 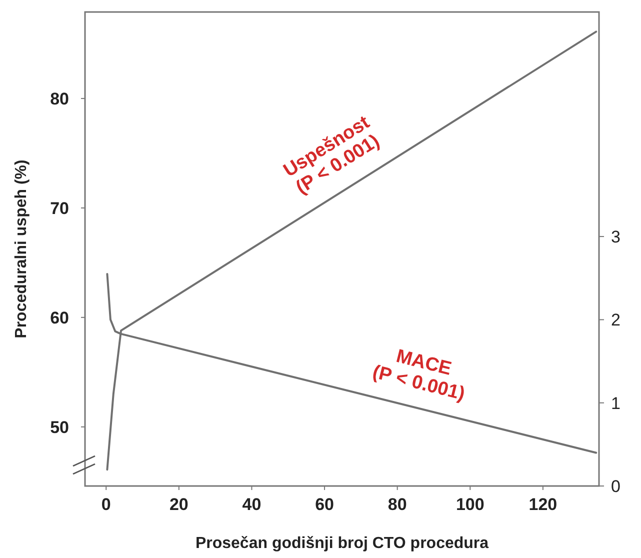 What do you see at coordinates (615, 403) in the screenshot?
I see `y2-tick-label: 1` at bounding box center [615, 403].